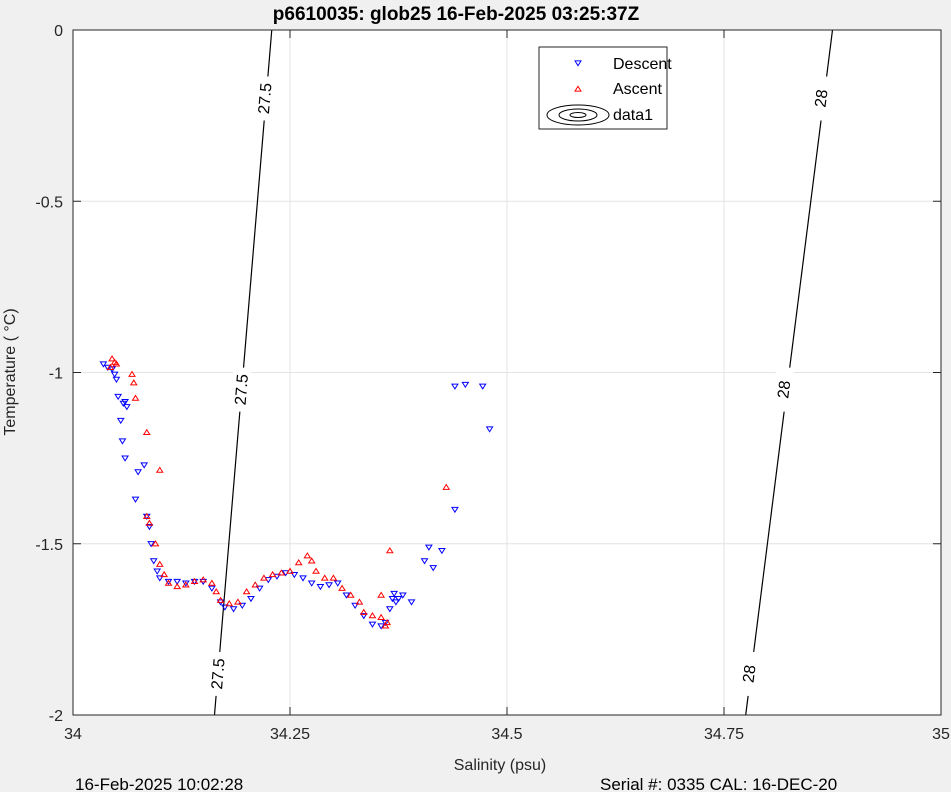 This screenshot has width=951, height=792. Describe the element at coordinates (724, 734) in the screenshot. I see `x-tick-label: 34.75` at that location.